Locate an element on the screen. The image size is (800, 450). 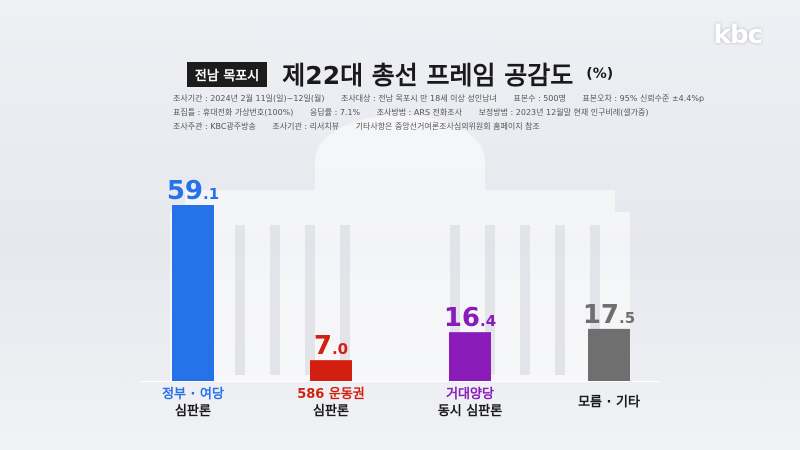
meta-item: 기타사항은 중앙선거여론조사심의위원회 홈페이지 참조 is located at coordinates (447, 126).